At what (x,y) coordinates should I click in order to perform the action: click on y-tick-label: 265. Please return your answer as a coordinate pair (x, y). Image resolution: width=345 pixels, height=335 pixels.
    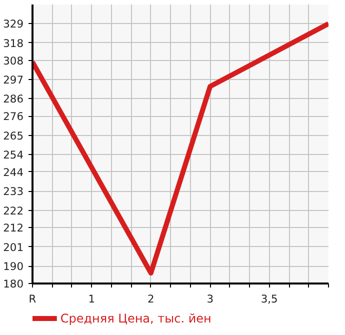
    Looking at the image, I should click on (13, 135).